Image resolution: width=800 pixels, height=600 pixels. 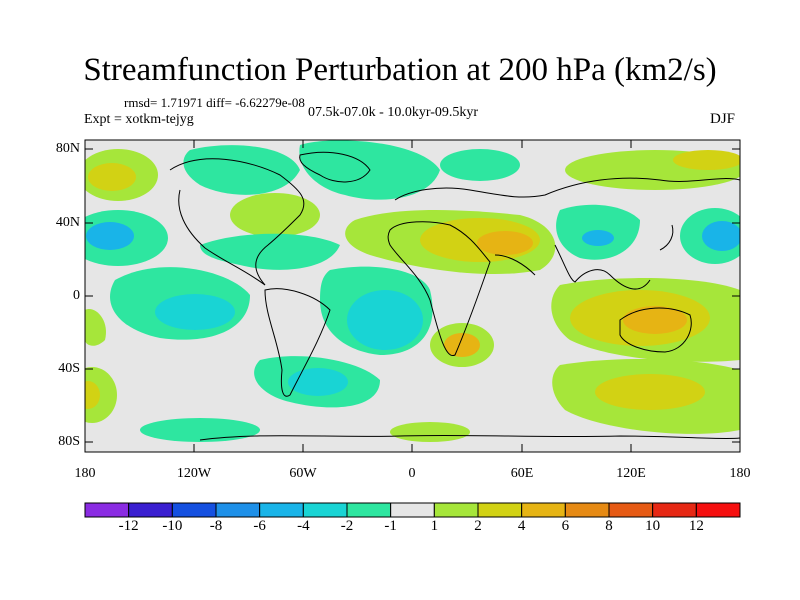 What do you see at coordinates (515, 265) in the screenshot?
I see `coastline-arabia` at bounding box center [515, 265].